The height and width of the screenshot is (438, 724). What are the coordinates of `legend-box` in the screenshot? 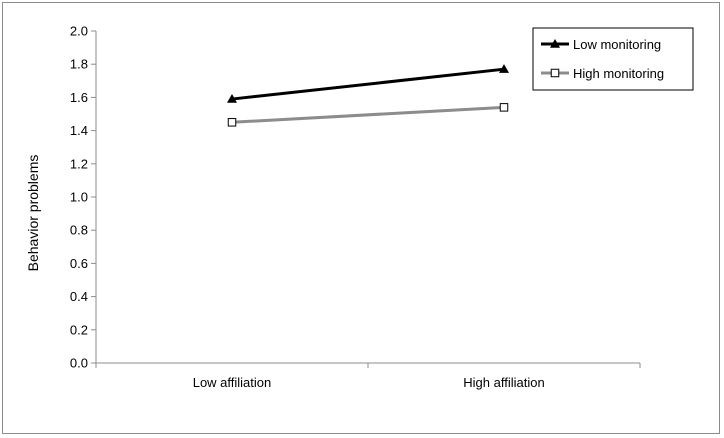 It's located at (613, 59).